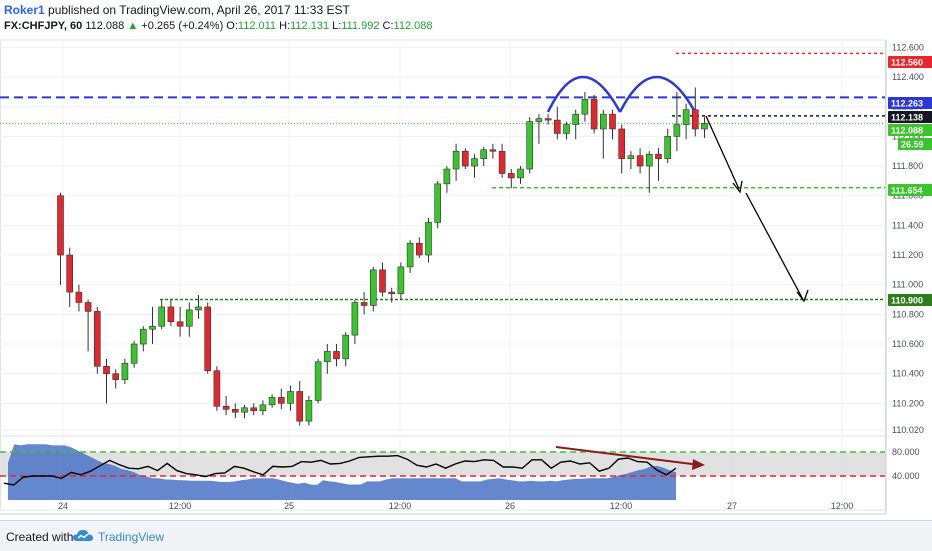 Image resolution: width=932 pixels, height=551 pixels. I want to click on rsi-volume-area, so click(443, 472).